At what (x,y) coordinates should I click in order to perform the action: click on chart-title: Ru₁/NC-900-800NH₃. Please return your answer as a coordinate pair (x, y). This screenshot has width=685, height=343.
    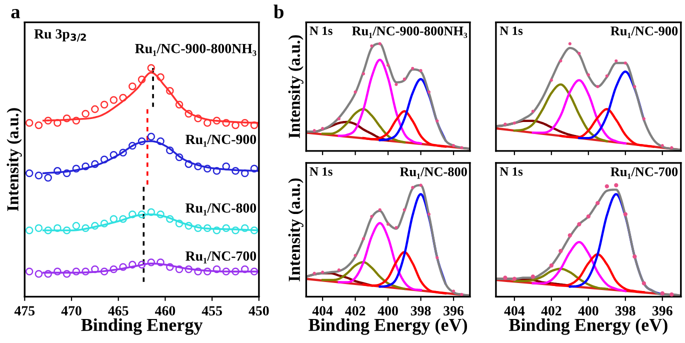
    Looking at the image, I should click on (410, 32).